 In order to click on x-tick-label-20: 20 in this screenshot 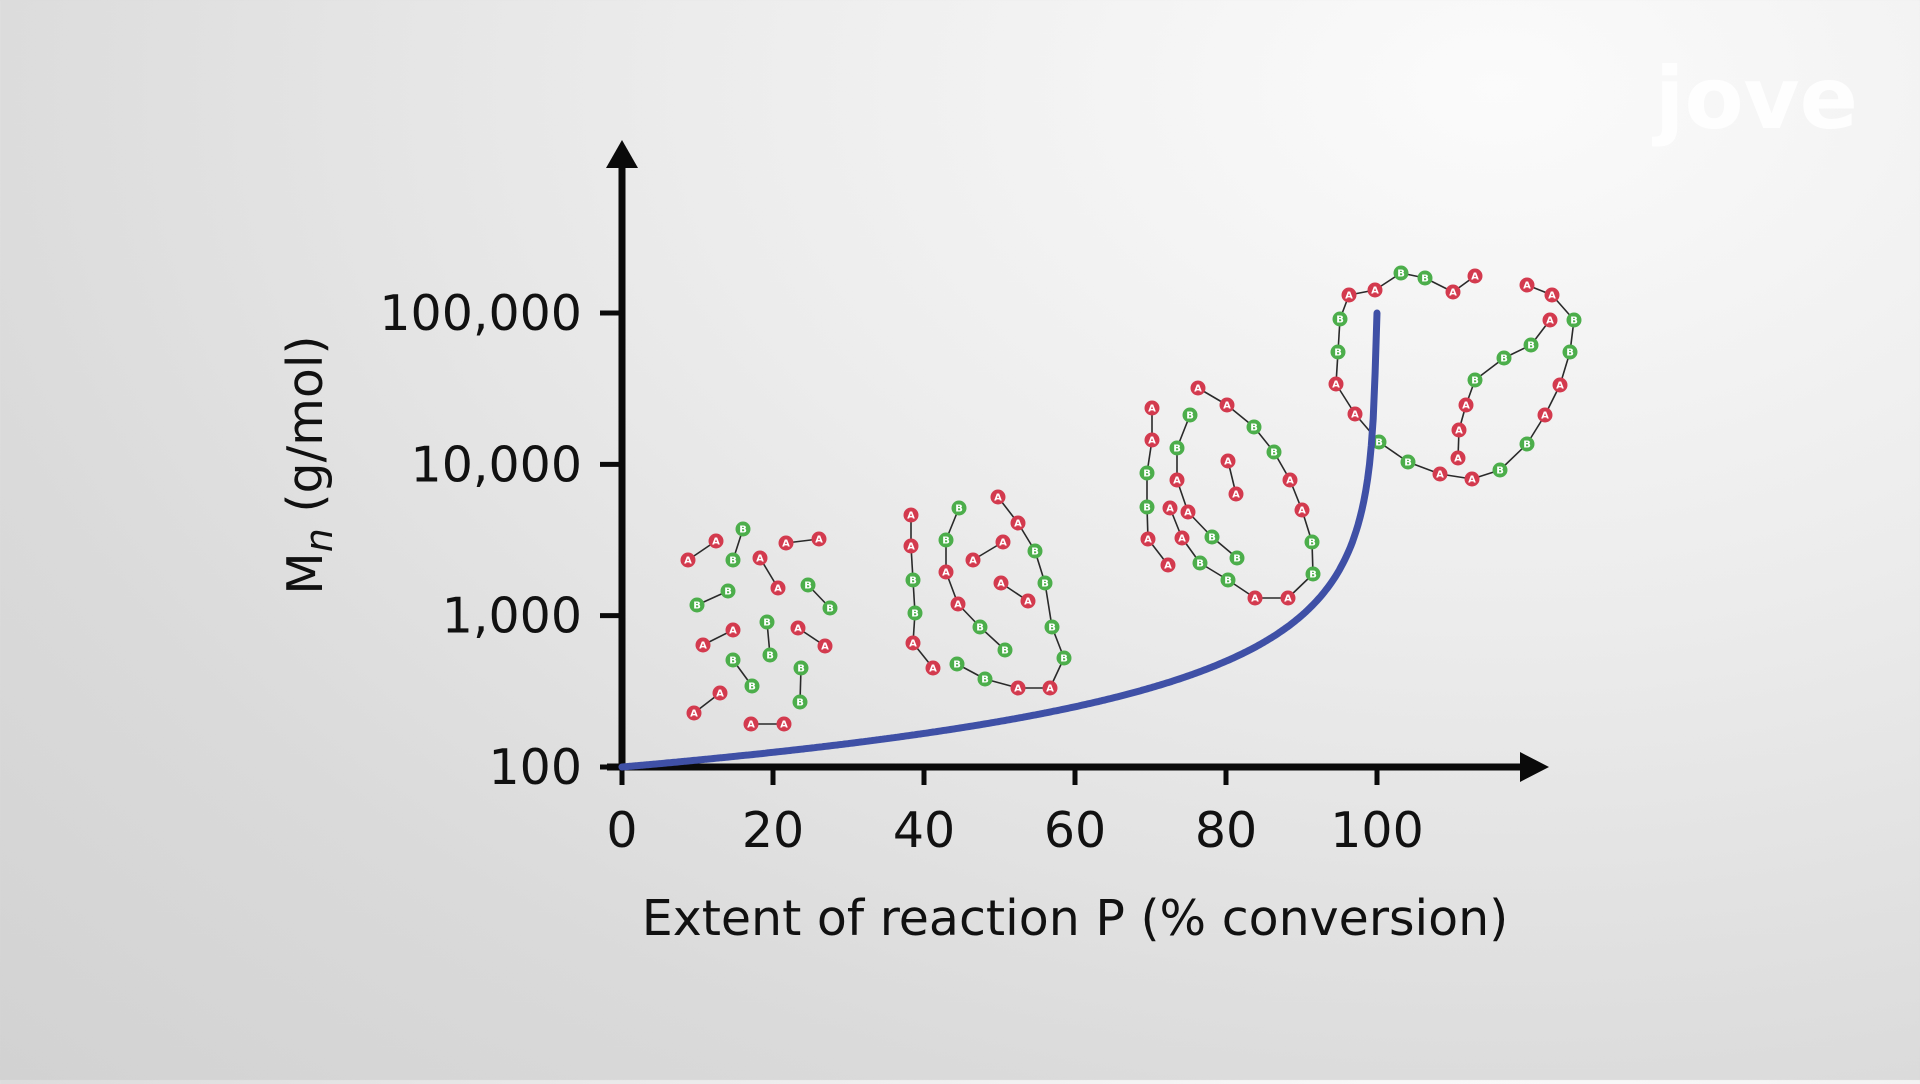, I will do `click(773, 830)`.